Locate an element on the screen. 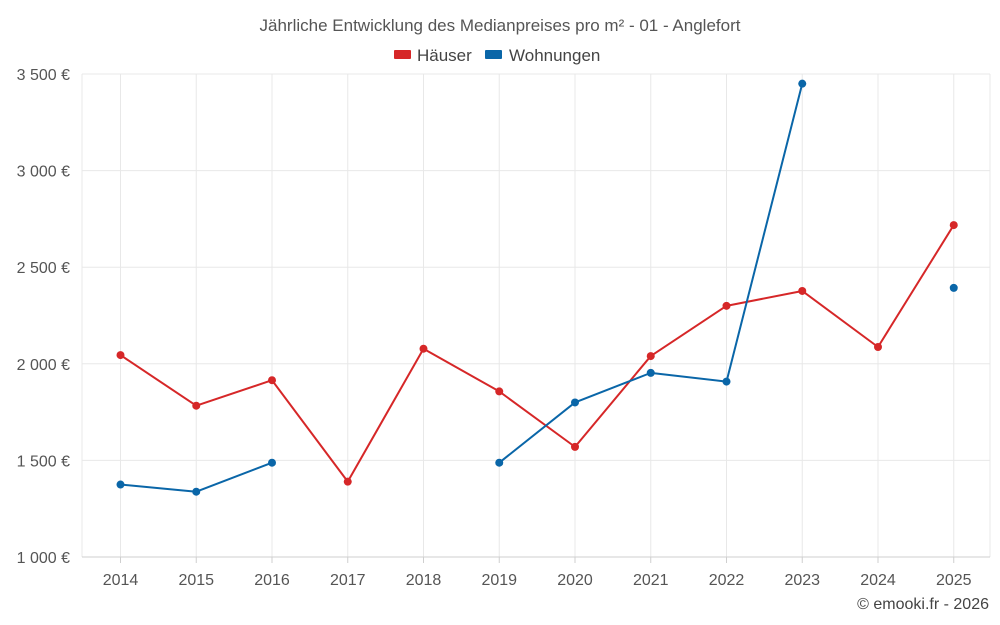 This screenshot has height=625, width=1000. legend-swatch-wohnungen is located at coordinates (493, 54).